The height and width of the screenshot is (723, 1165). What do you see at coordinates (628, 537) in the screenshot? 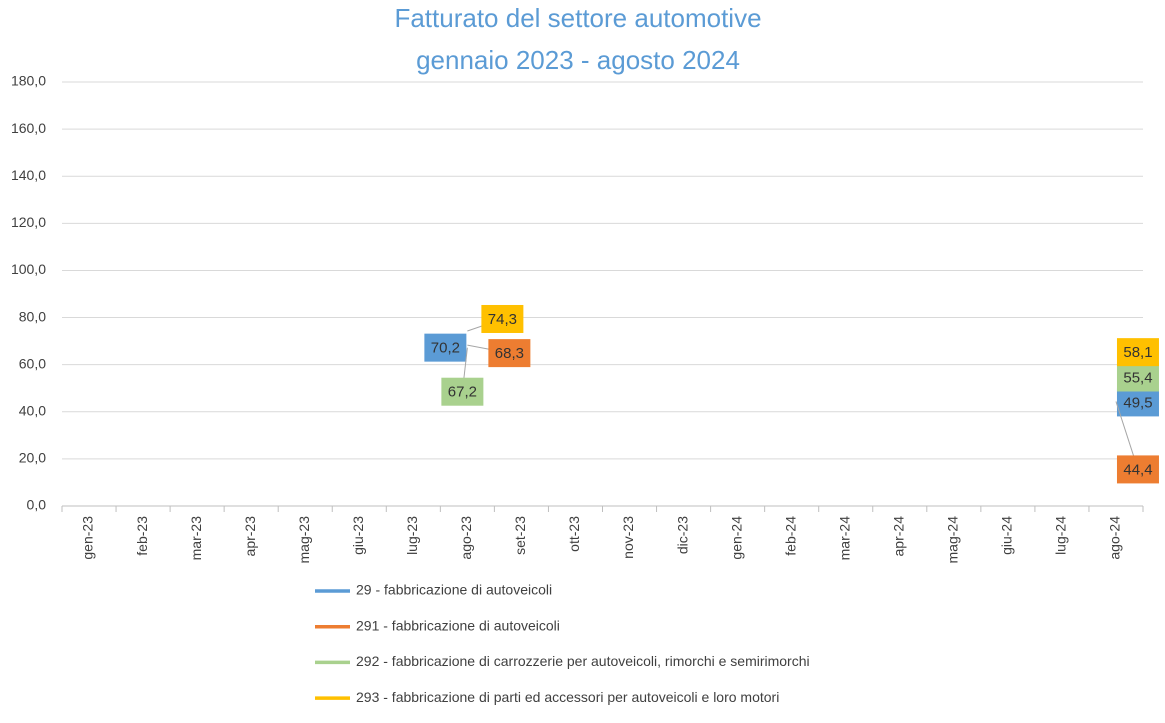
I see `x-tick-label: nov-23` at bounding box center [628, 537].